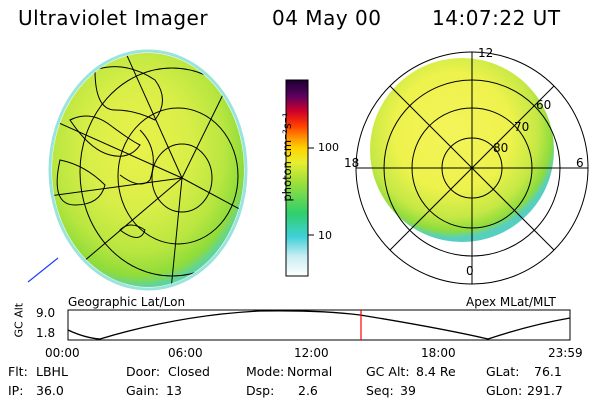 Image resolution: width=600 pixels, height=400 pixels. Describe the element at coordinates (319, 325) in the screenshot. I see `altitude-plot` at that location.